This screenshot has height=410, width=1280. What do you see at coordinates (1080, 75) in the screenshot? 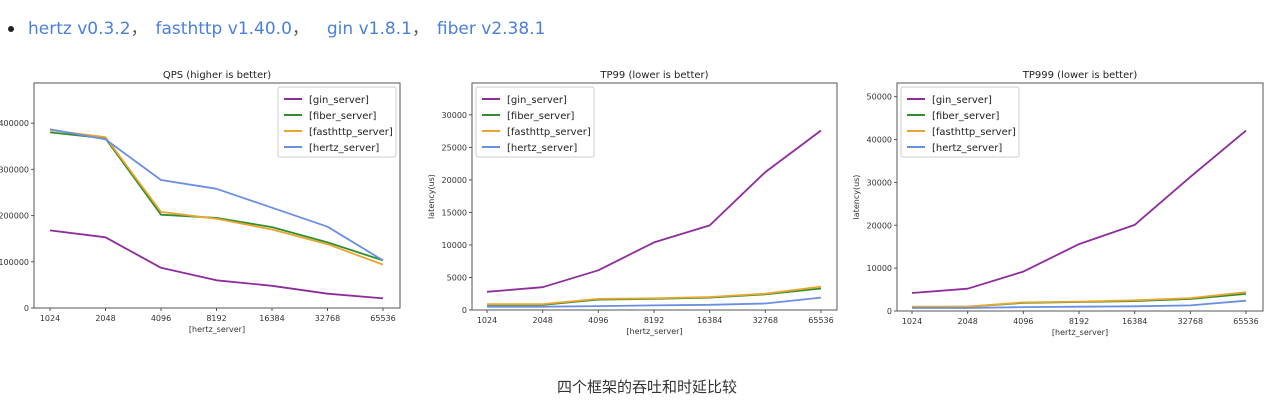
I see `chart-title: TP999 (lower is better)` at bounding box center [1080, 75].